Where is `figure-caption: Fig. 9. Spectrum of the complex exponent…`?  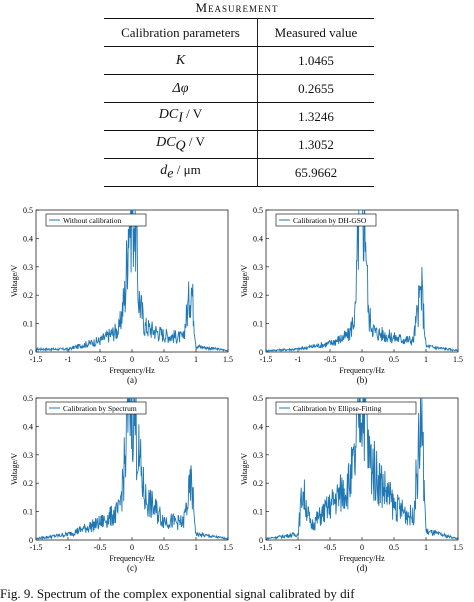 figure-caption: Fig. 9. Spectrum of the complex exponent… is located at coordinates (177, 593).